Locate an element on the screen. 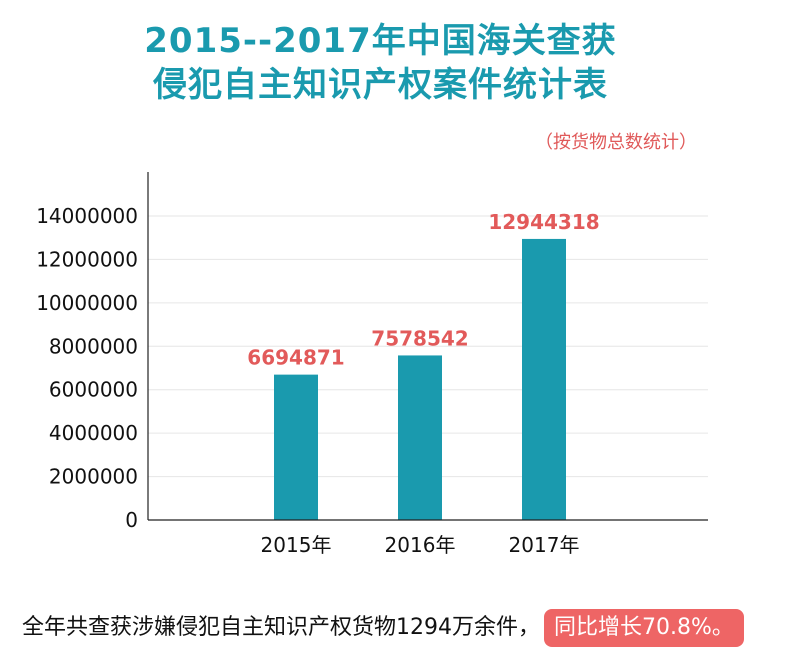 The image size is (801, 662). x-tick-labels: 2015年 2016年 2017年 is located at coordinates (420, 545).